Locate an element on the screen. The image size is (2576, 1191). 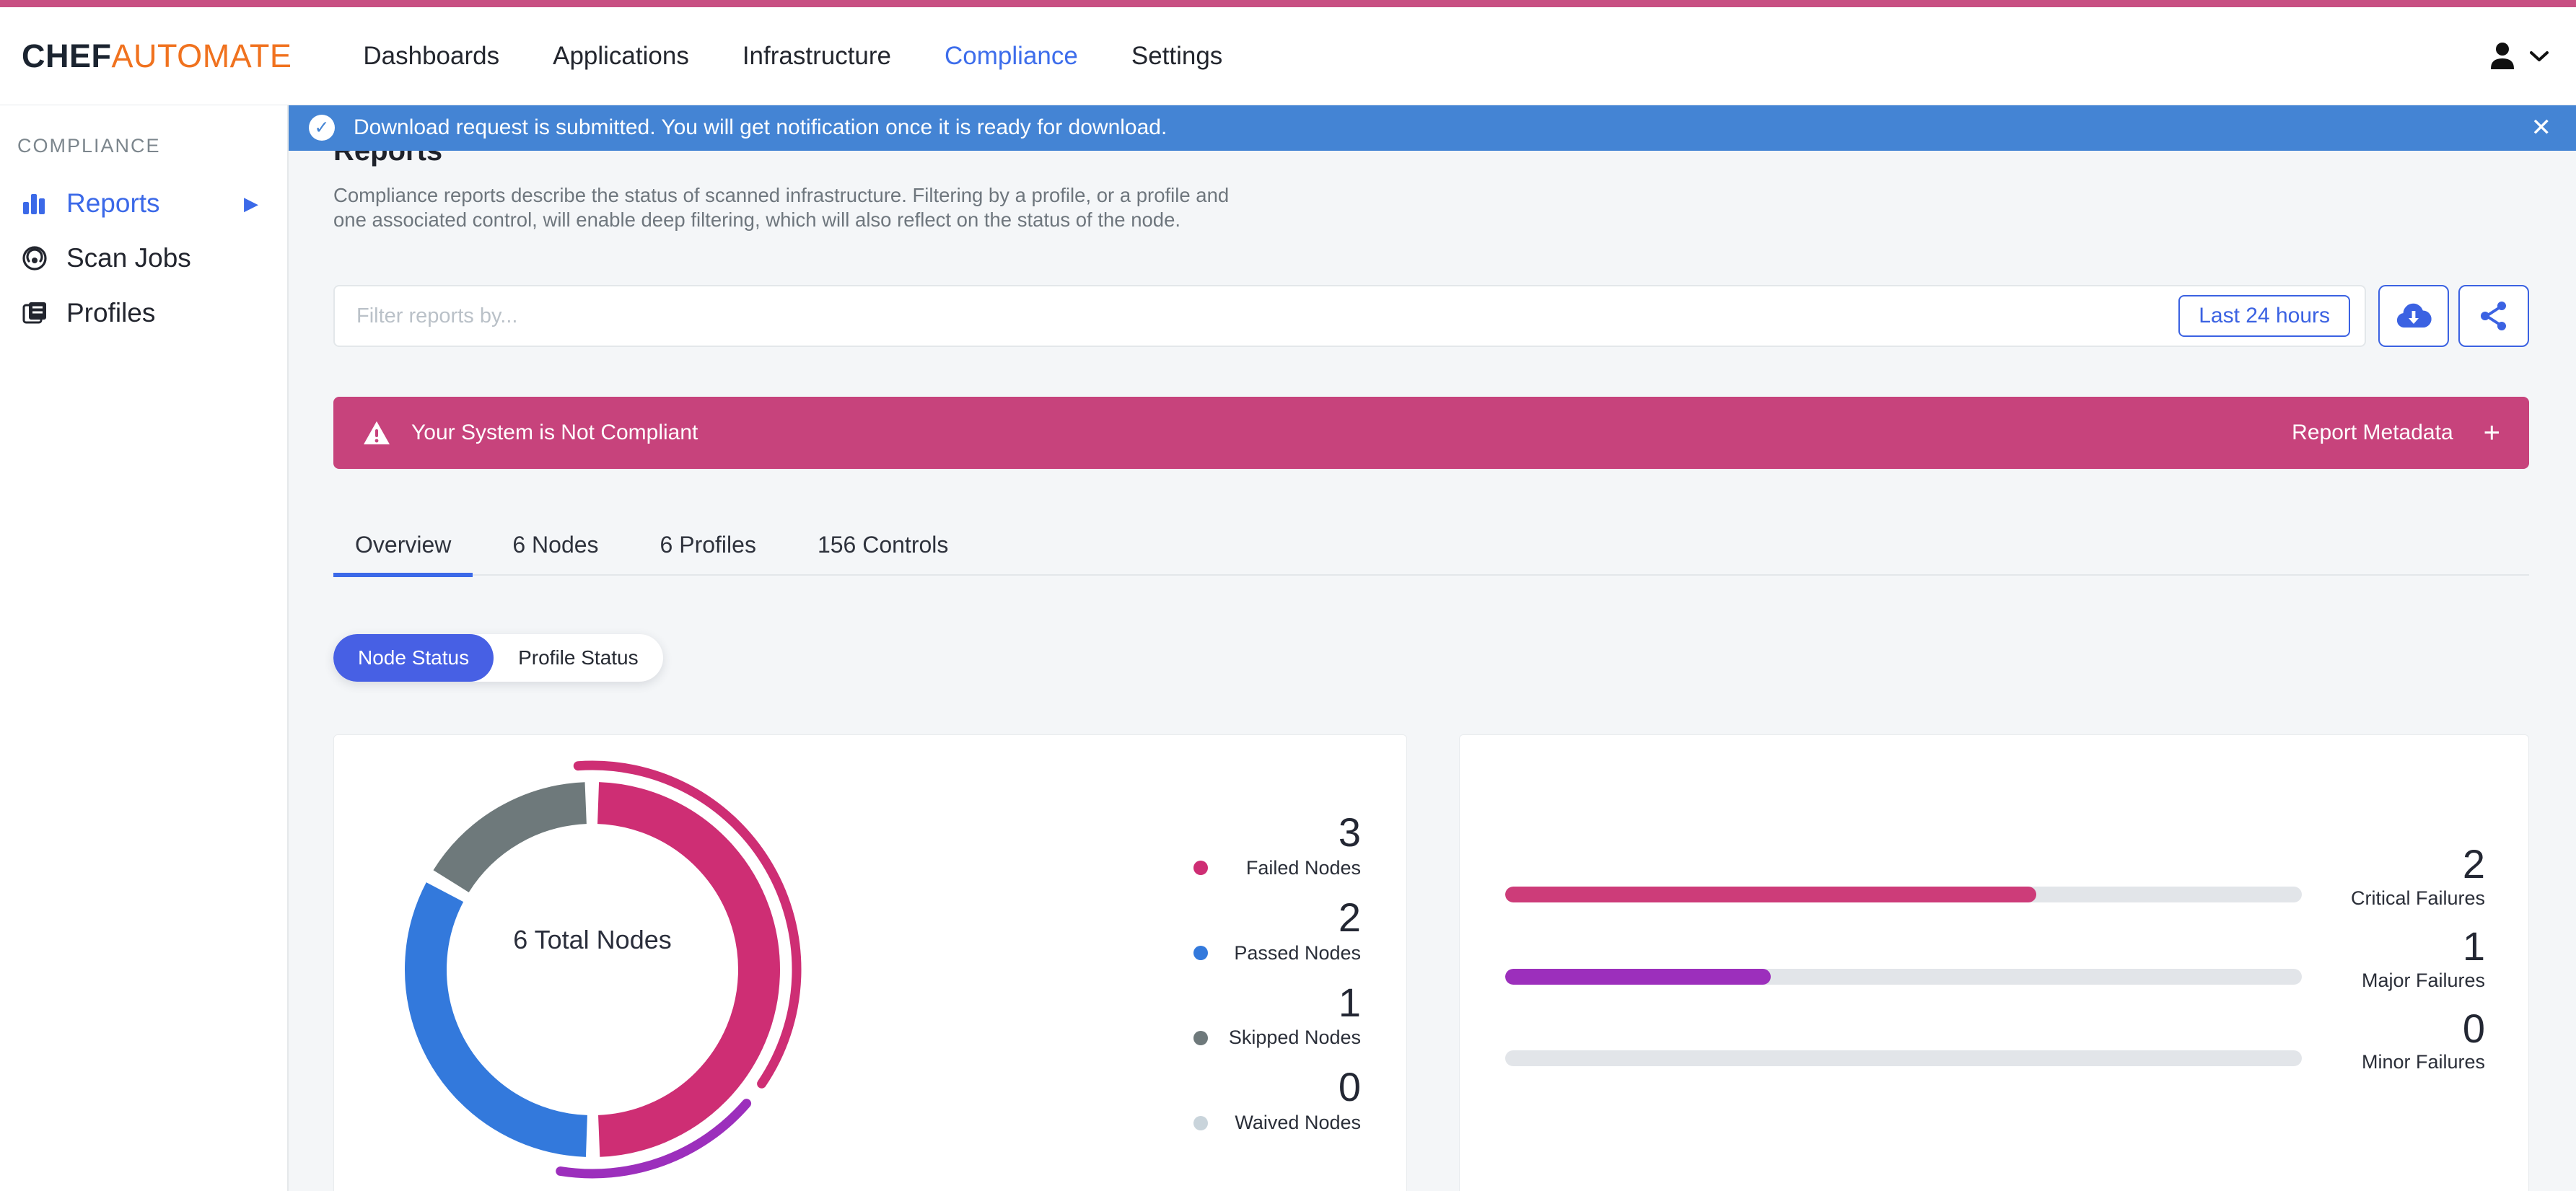
report-tabs: Overview 6 Nodes 6 Profiles 156 Controls is located at coordinates (1431, 554).